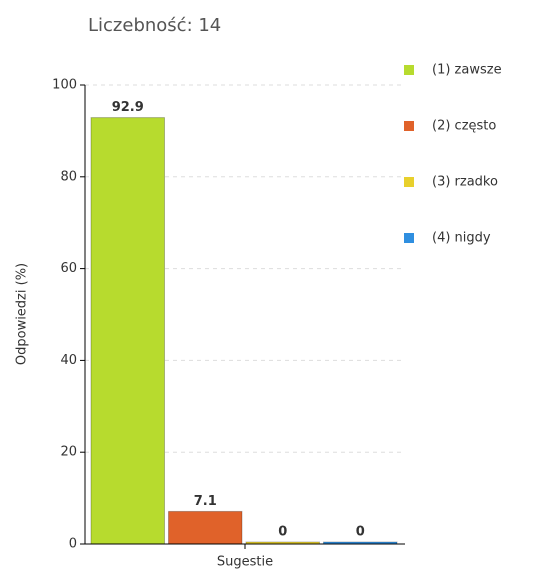 The width and height of the screenshot is (542, 572). What do you see at coordinates (68, 176) in the screenshot?
I see `y-tick-label: 80` at bounding box center [68, 176].